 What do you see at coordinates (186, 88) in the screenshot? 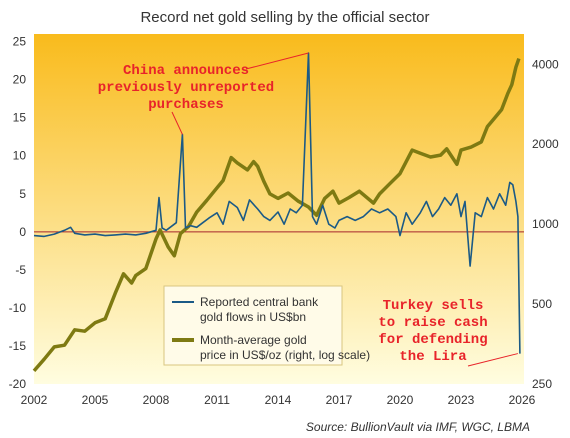
I see `annotation-china-line-2: previously unreported` at bounding box center [186, 88].